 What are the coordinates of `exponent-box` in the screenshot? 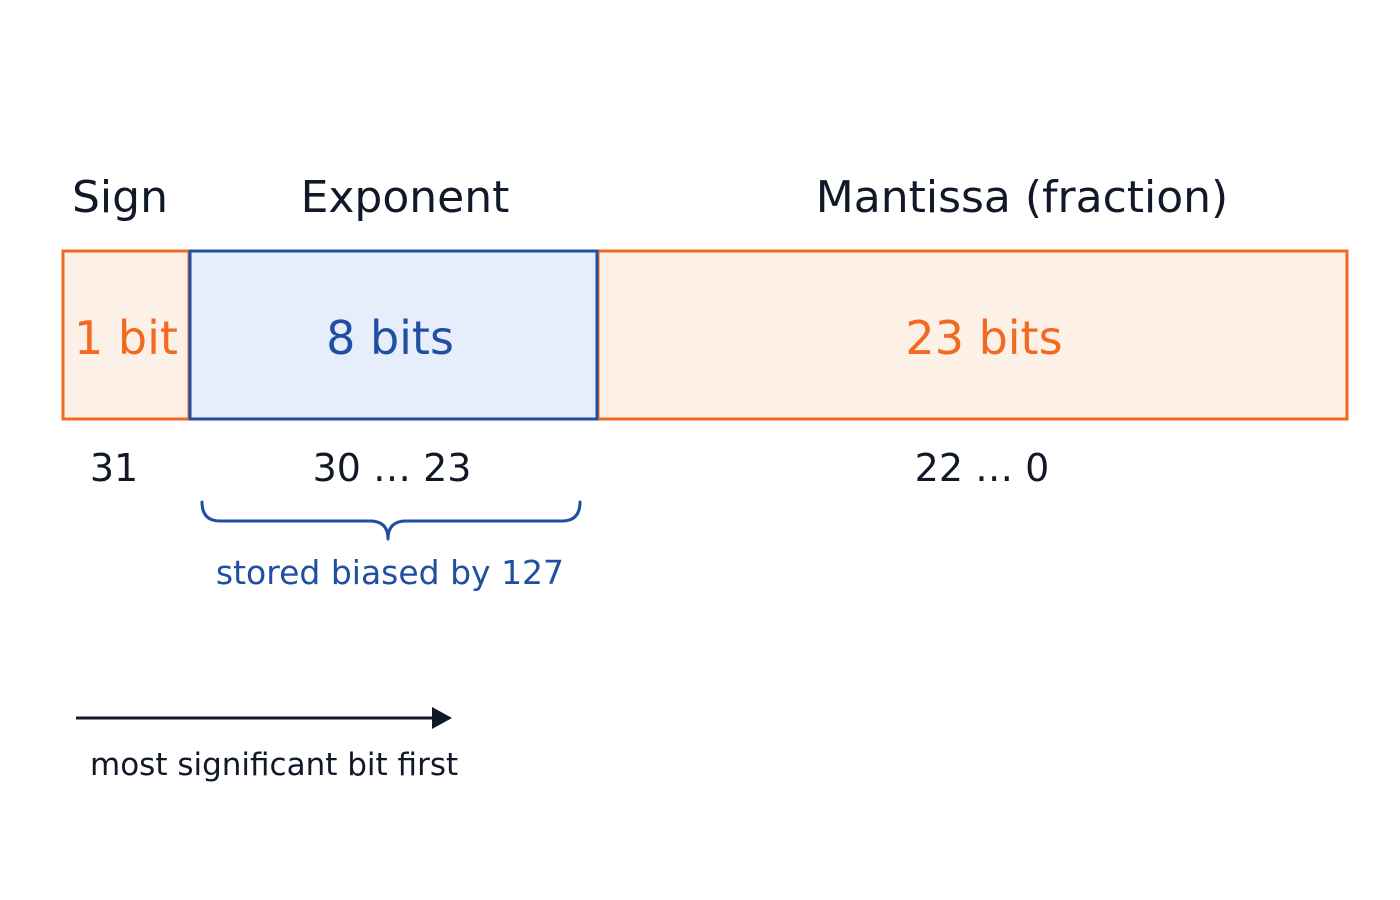 It's located at (393, 335).